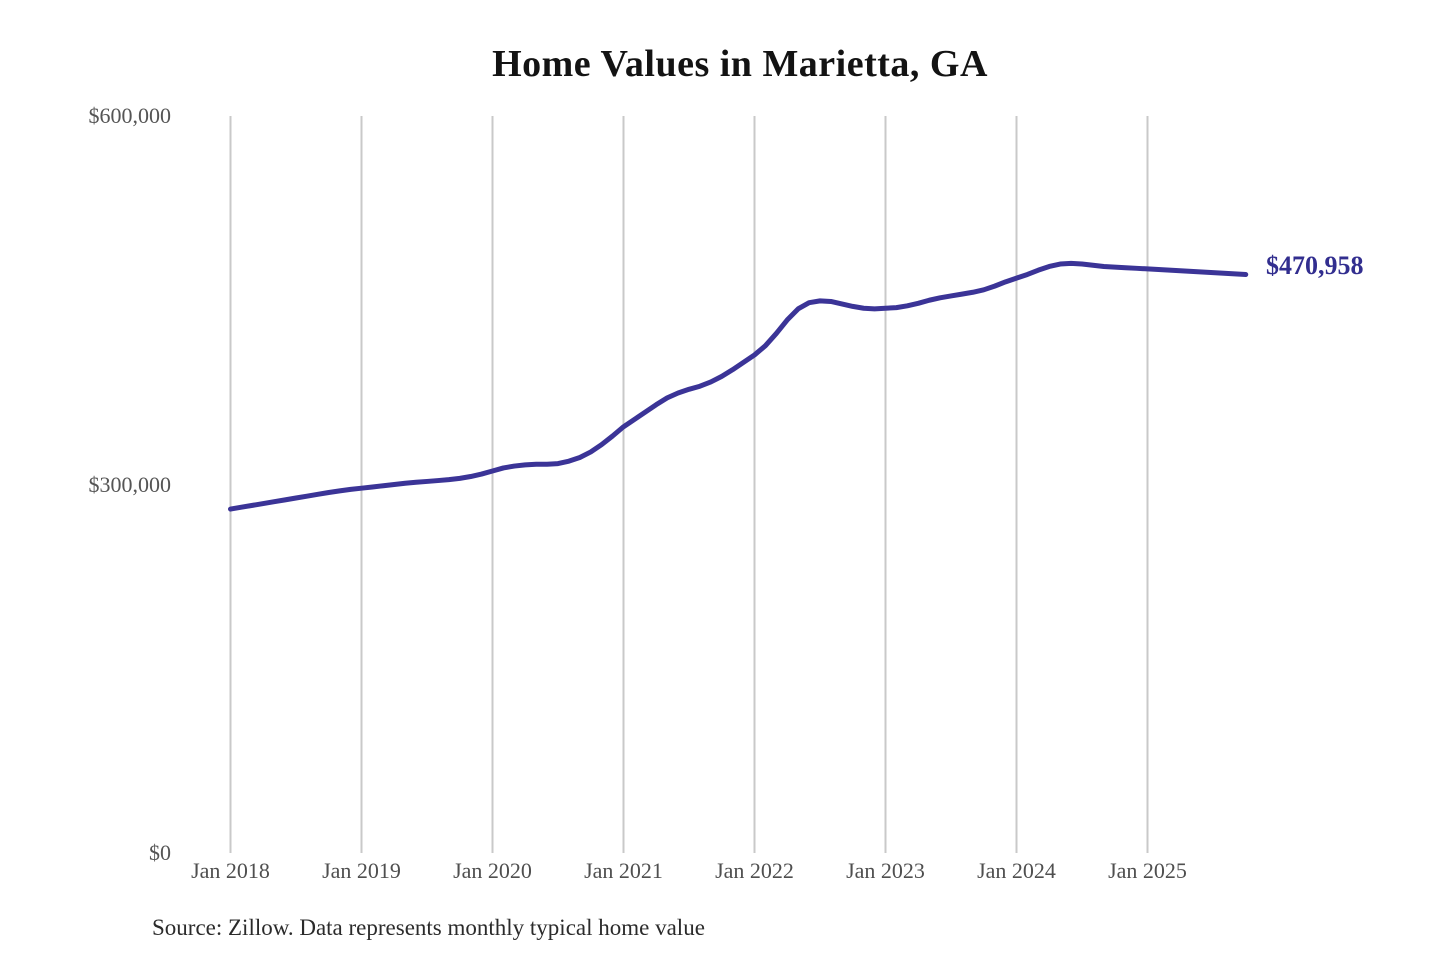 The width and height of the screenshot is (1440, 960). Describe the element at coordinates (1016, 870) in the screenshot. I see `x-tick-label: Jan 2024` at that location.